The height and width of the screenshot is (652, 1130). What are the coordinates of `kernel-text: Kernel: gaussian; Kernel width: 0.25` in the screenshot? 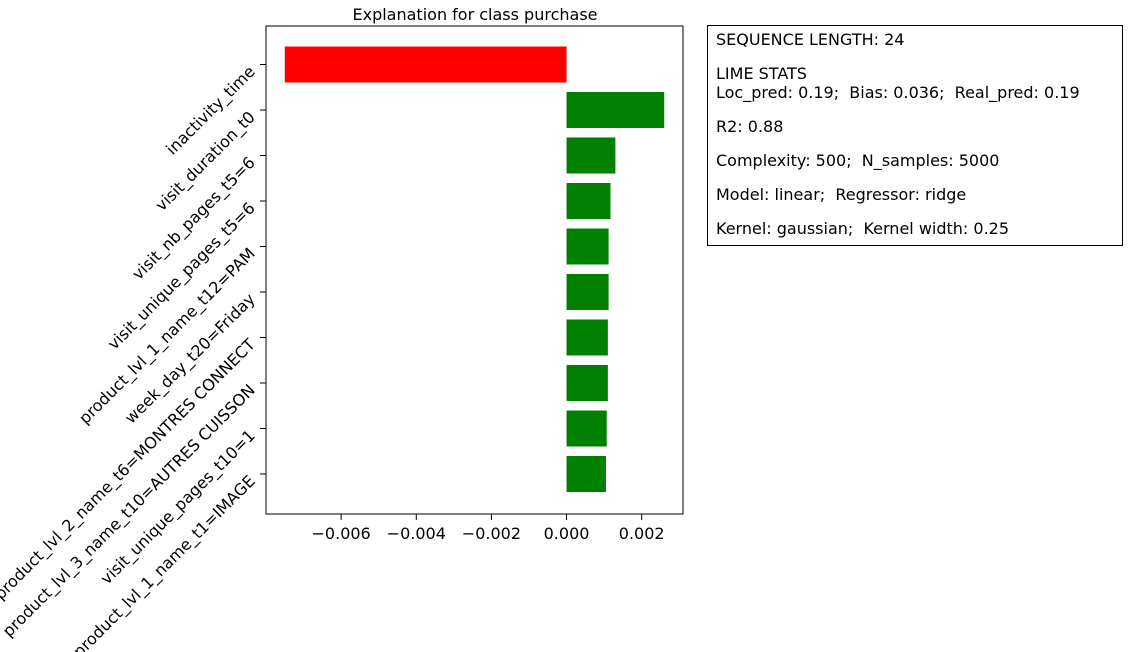 It's located at (863, 228).